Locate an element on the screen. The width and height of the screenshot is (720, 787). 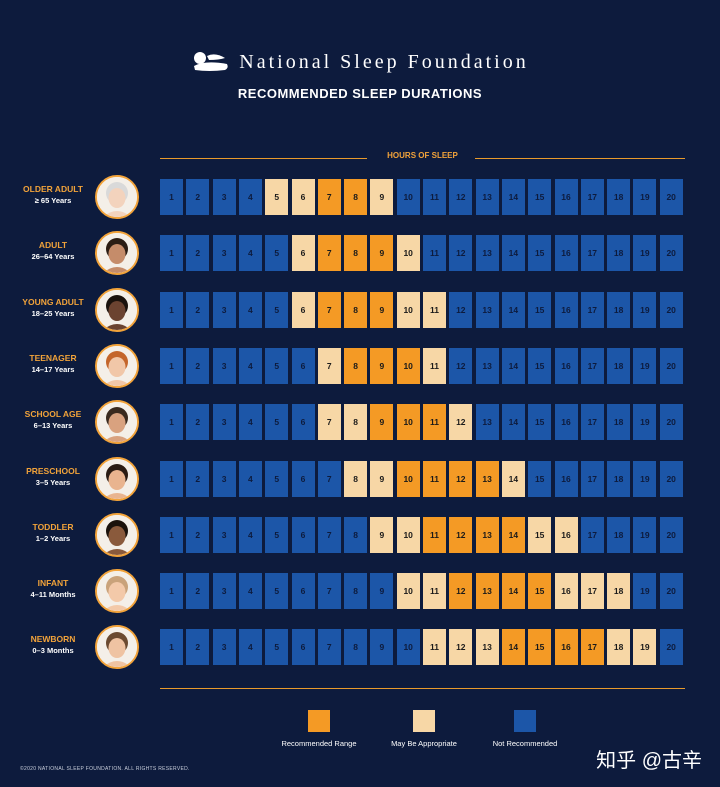
watermark: 知乎 @古辛 is located at coordinates (649, 761).